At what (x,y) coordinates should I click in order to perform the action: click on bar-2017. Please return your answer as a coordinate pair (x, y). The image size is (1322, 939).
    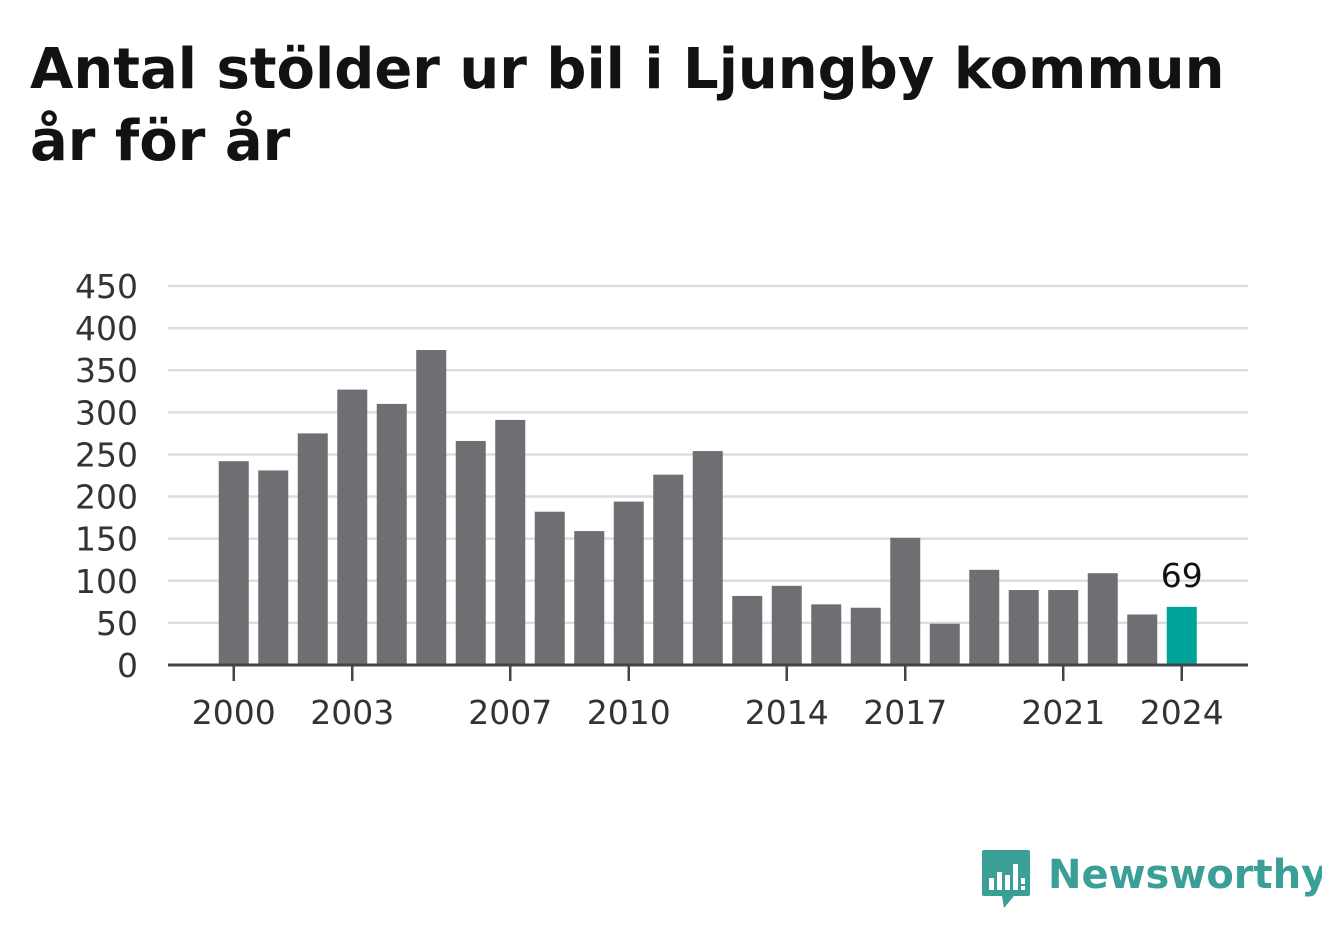
    Looking at the image, I should click on (905, 601).